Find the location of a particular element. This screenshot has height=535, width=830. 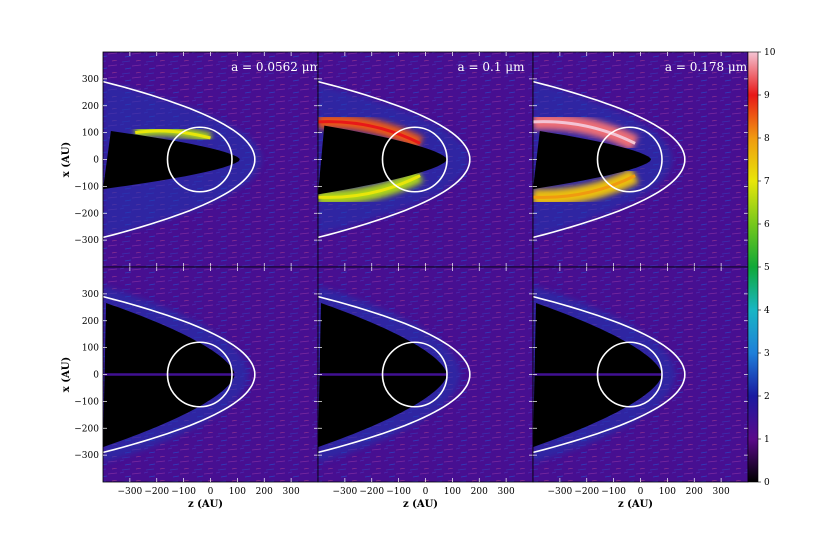

colorbar-tick-label: 3 is located at coordinates (767, 354).